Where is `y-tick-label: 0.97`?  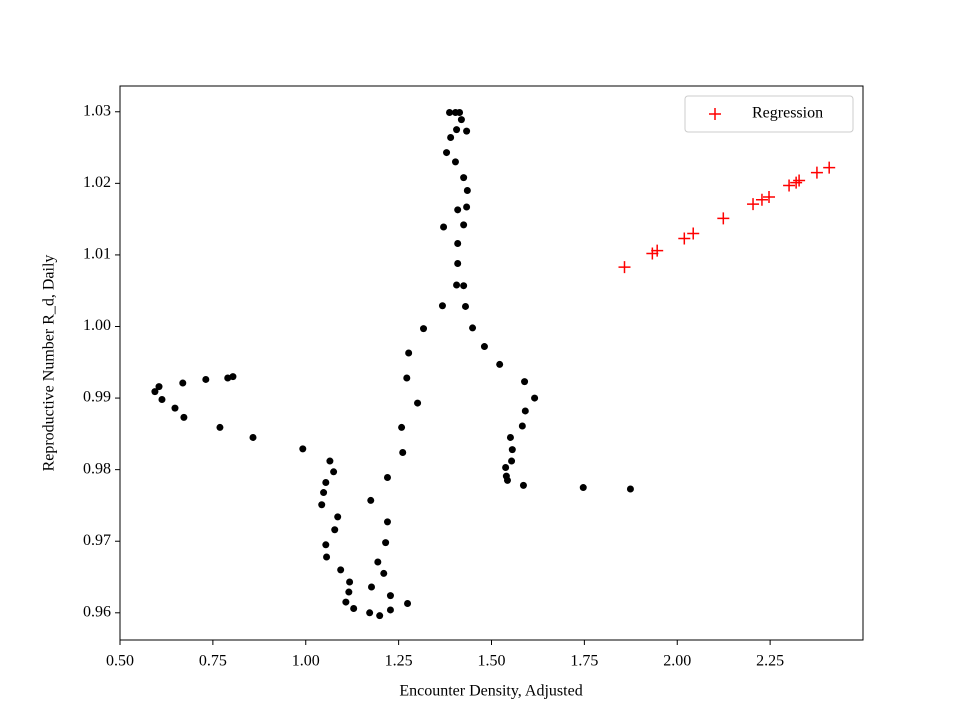
y-tick-label: 0.97 is located at coordinates (97, 540).